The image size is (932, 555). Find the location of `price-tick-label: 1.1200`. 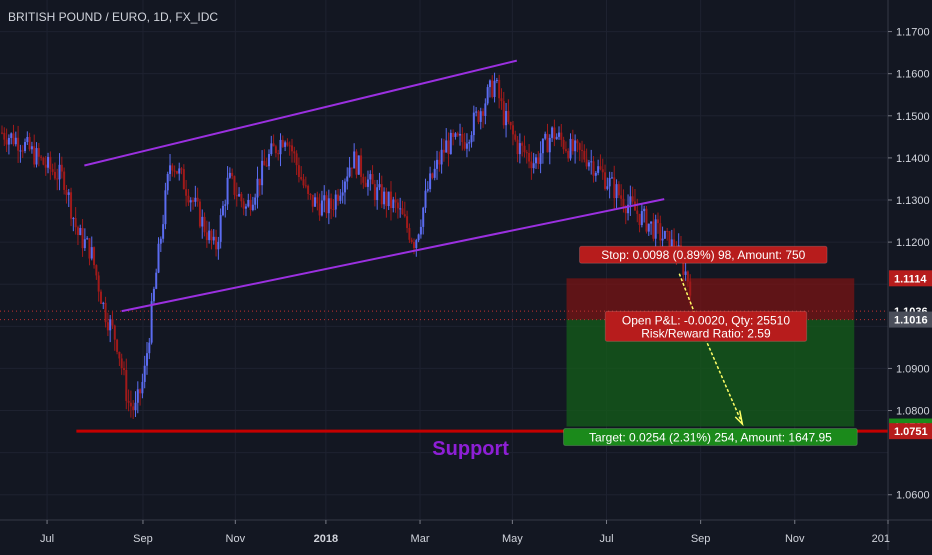

price-tick-label: 1.1200 is located at coordinates (913, 243).